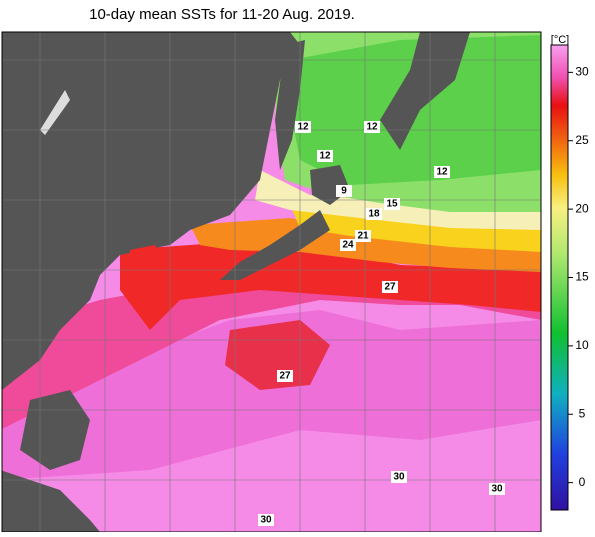  What do you see at coordinates (582, 277) in the screenshot?
I see `colorbar-tick-label: 15` at bounding box center [582, 277].